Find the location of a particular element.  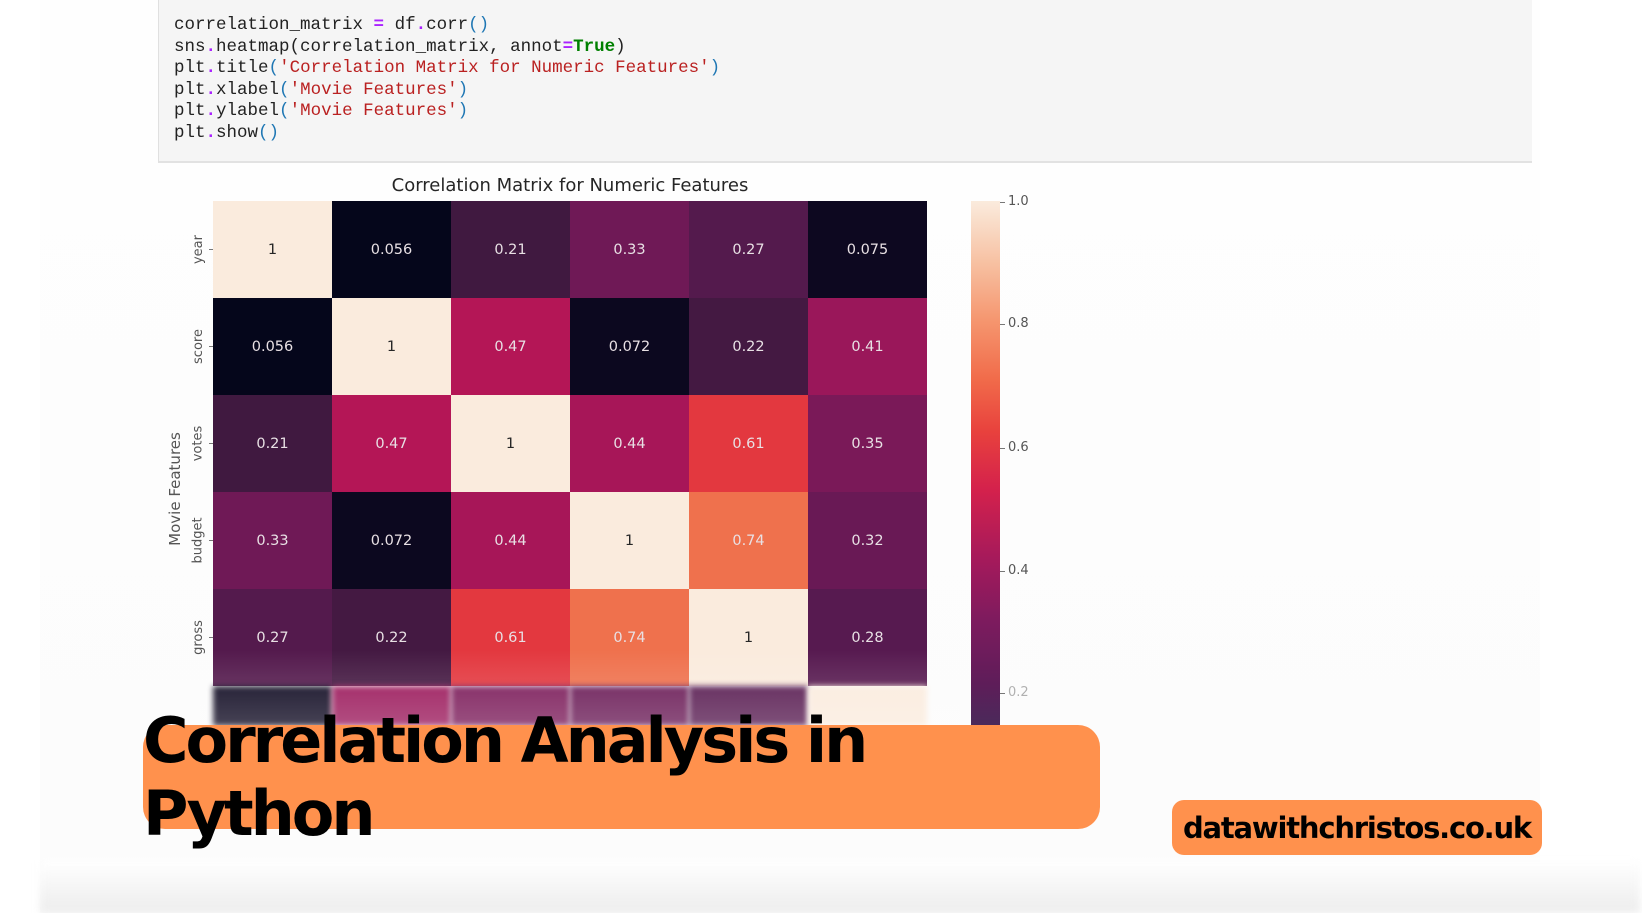

y-tick-label: votes is located at coordinates (198, 443).